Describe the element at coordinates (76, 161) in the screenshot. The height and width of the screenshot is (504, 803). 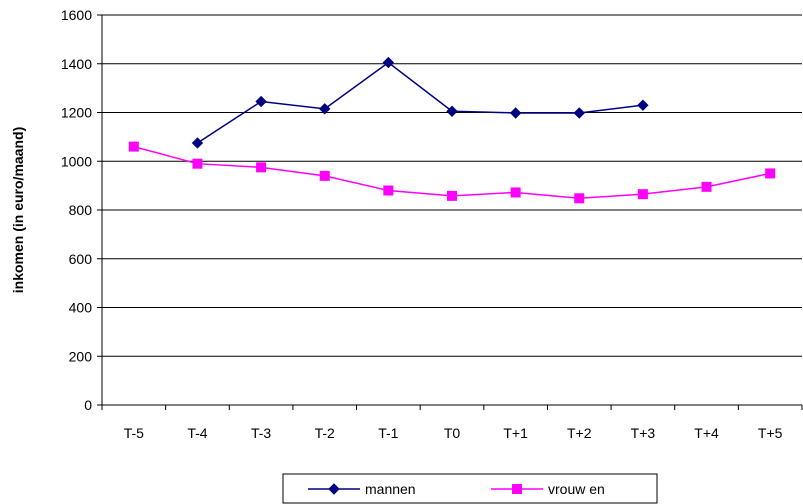
I see `y-tick-label: 1000` at that location.